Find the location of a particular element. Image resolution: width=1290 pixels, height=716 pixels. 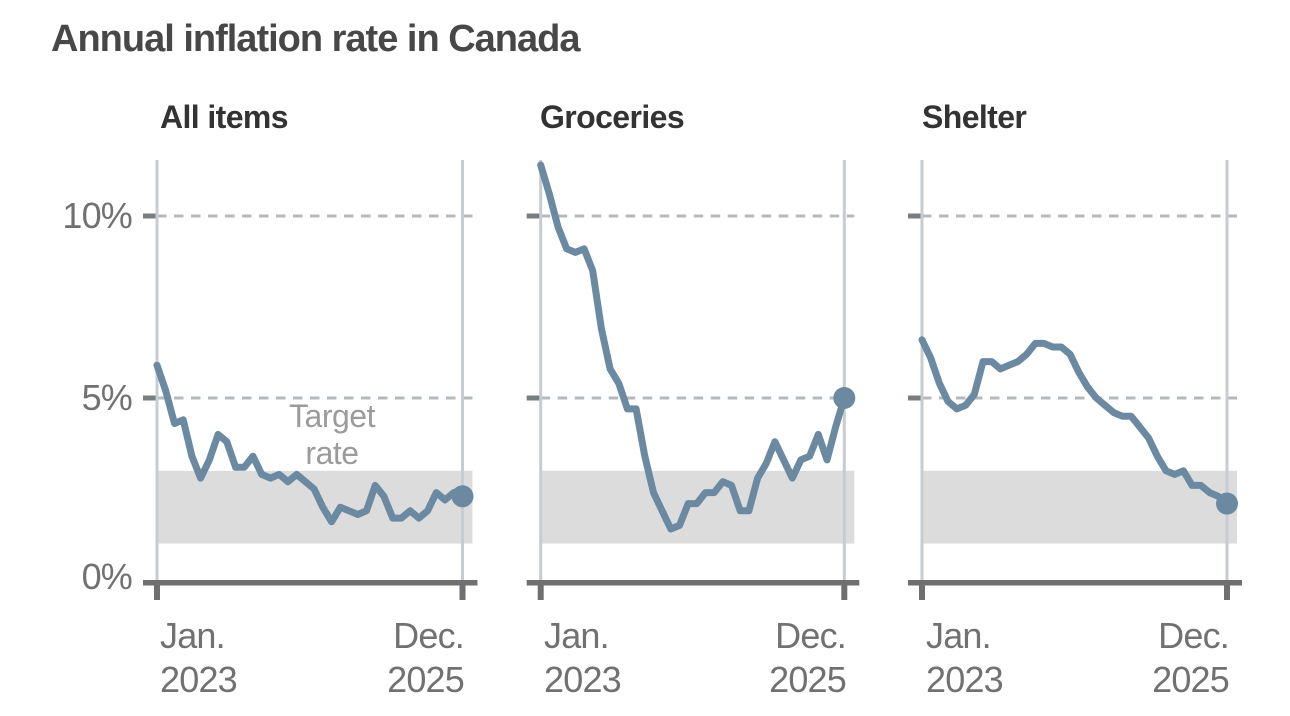

series-line-all-items is located at coordinates (309, 443).